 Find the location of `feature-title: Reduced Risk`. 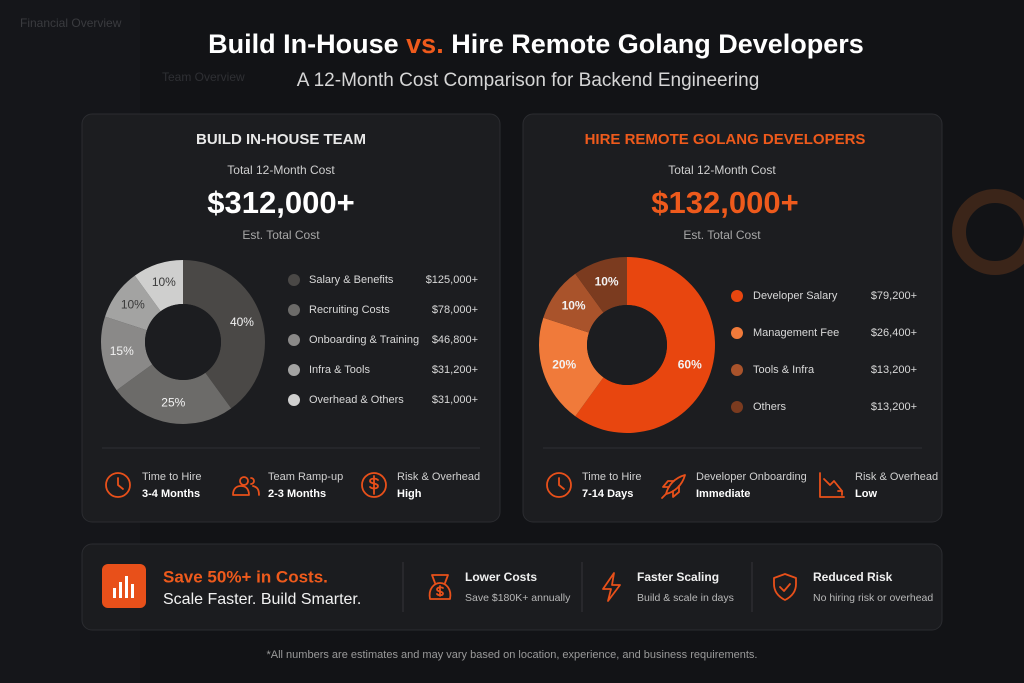

feature-title: Reduced Risk is located at coordinates (853, 577).